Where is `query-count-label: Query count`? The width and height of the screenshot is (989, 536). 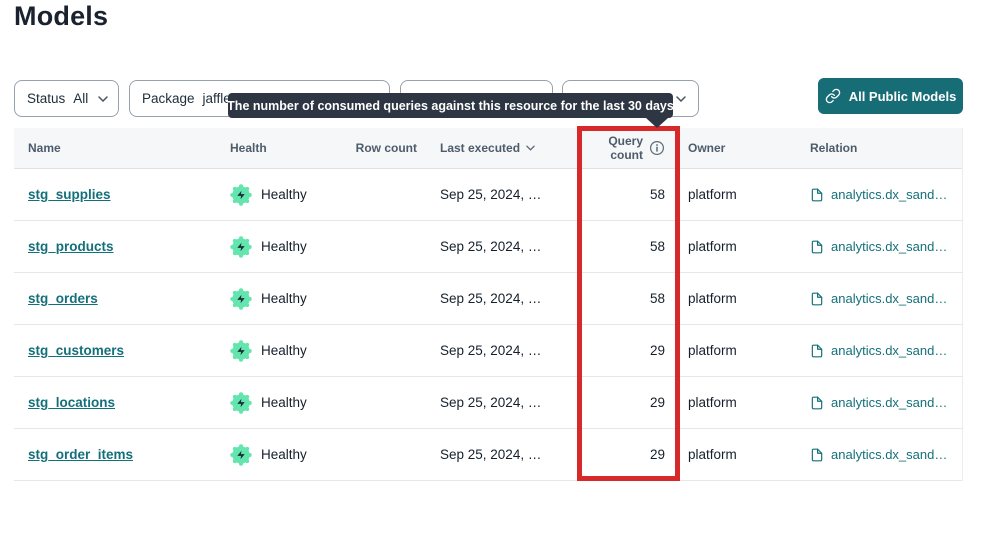 query-count-label: Query count is located at coordinates (625, 148).